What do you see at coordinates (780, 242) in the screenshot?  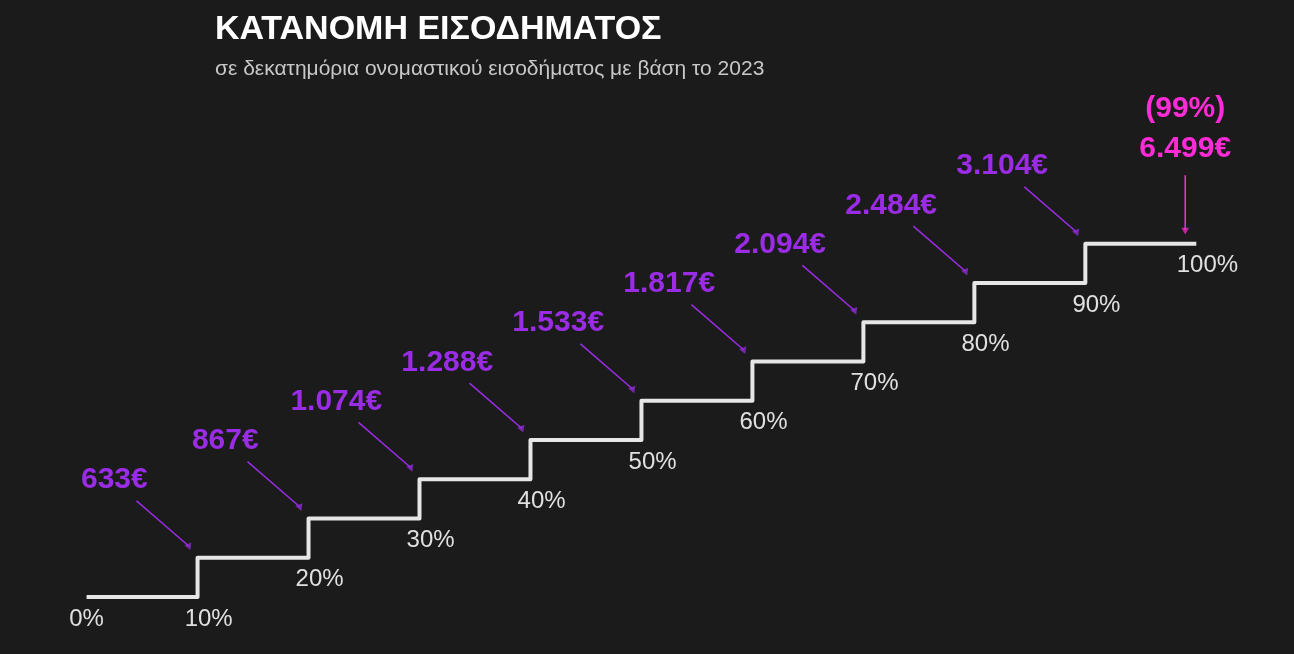 I see `data-label: 2.094€` at bounding box center [780, 242].